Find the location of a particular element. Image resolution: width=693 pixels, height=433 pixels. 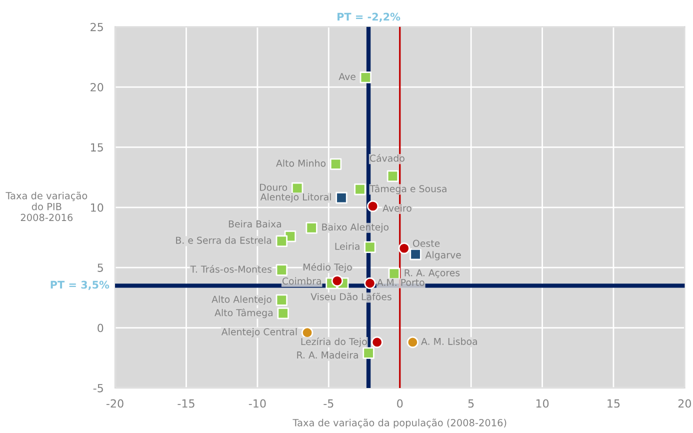

x-tick-label: -15 is located at coordinates (186, 403).